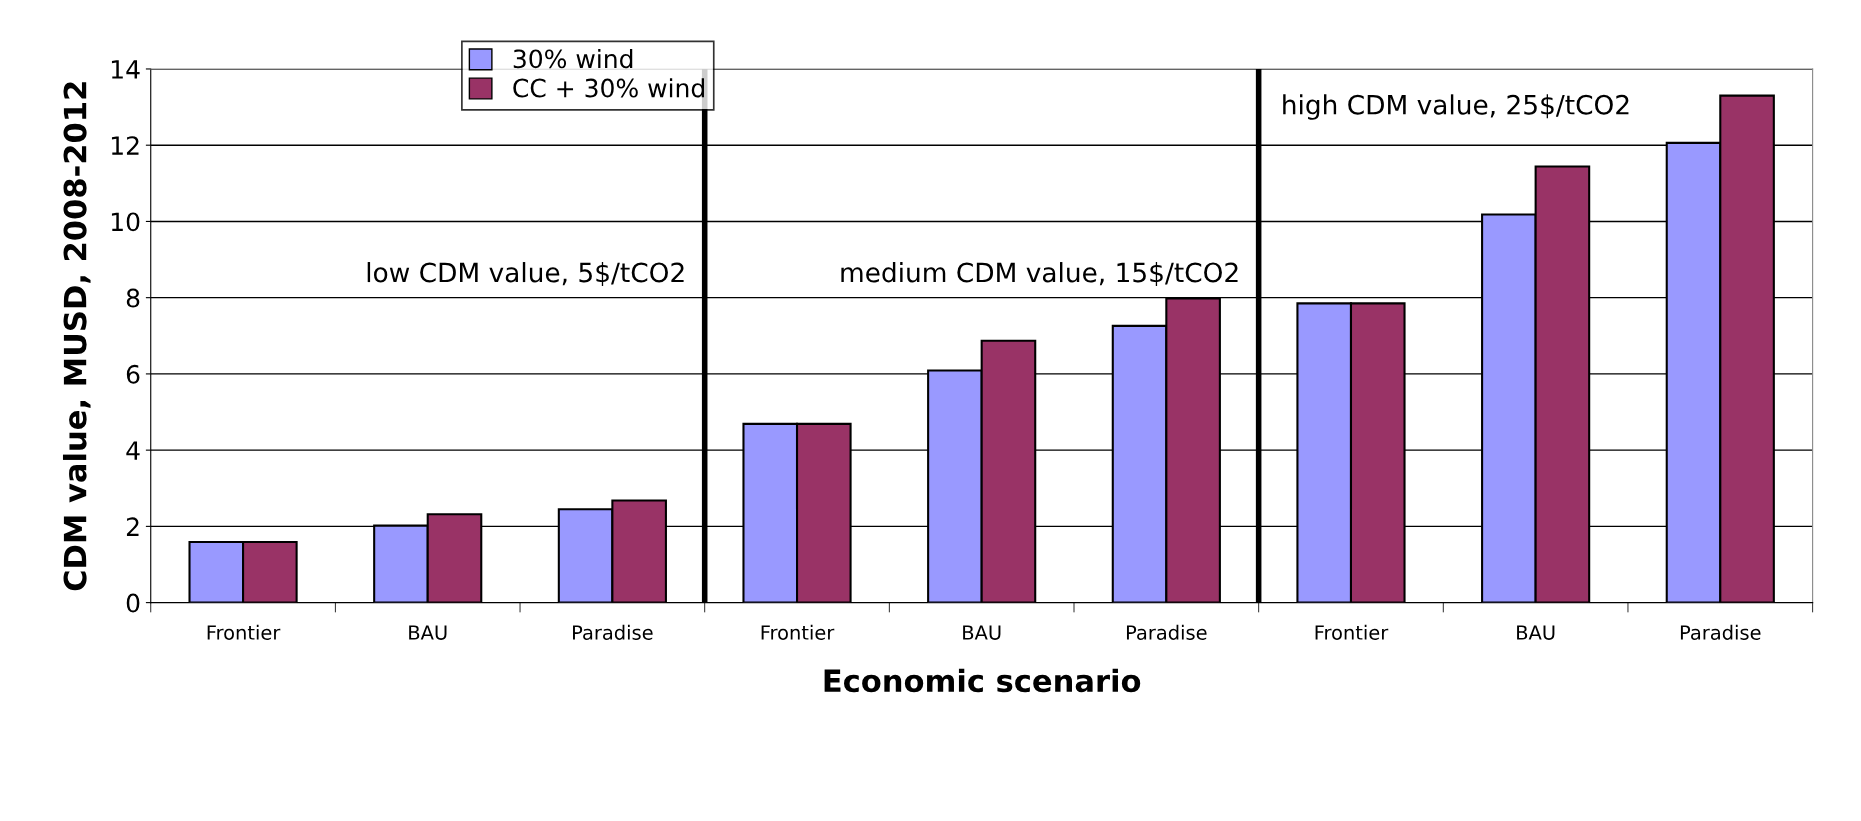 This screenshot has height=821, width=1861. Describe the element at coordinates (1039, 274) in the screenshot. I see `annotation: medium CDM value, 15$/tCO2` at that location.